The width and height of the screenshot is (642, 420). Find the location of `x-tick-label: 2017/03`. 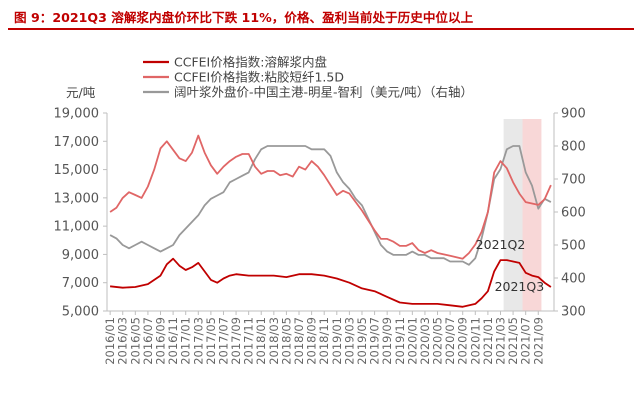

x-tick-label: 2017/03 is located at coordinates (198, 341).